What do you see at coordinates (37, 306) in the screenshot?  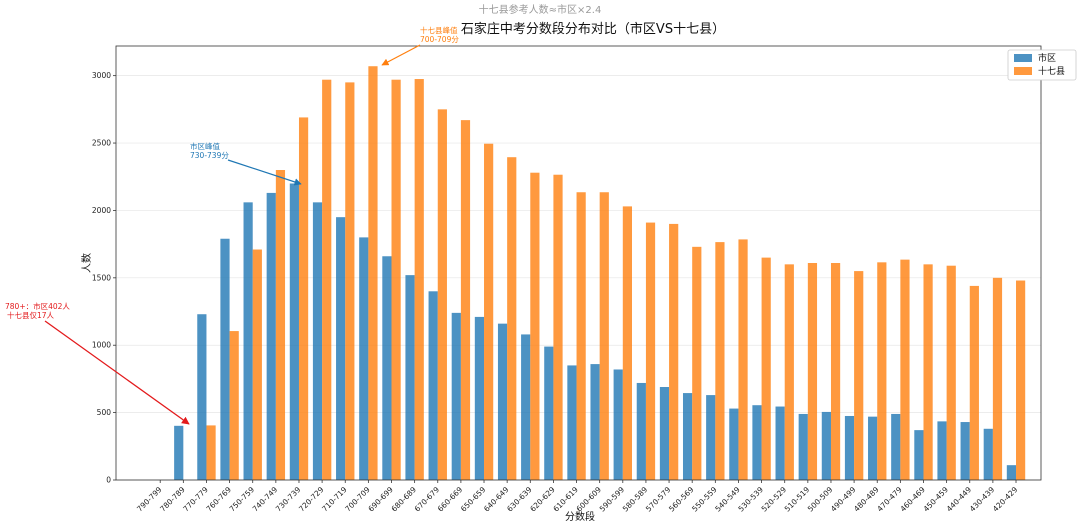 I see `annotation-top-tier-line1: 780+：市区402人` at bounding box center [37, 306].